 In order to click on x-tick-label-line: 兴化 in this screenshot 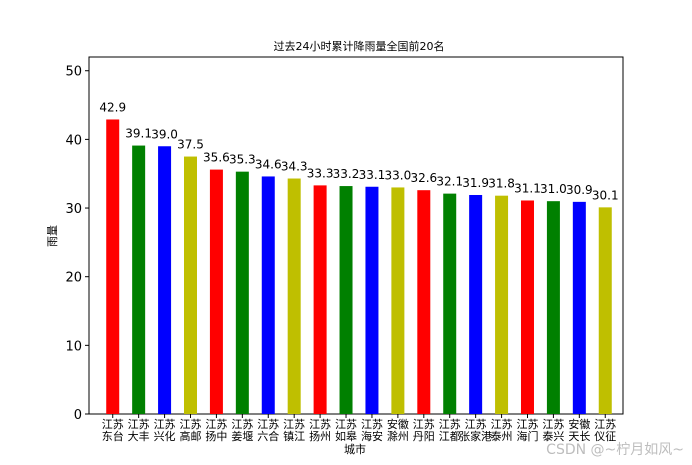, I will do `click(165, 436)`.